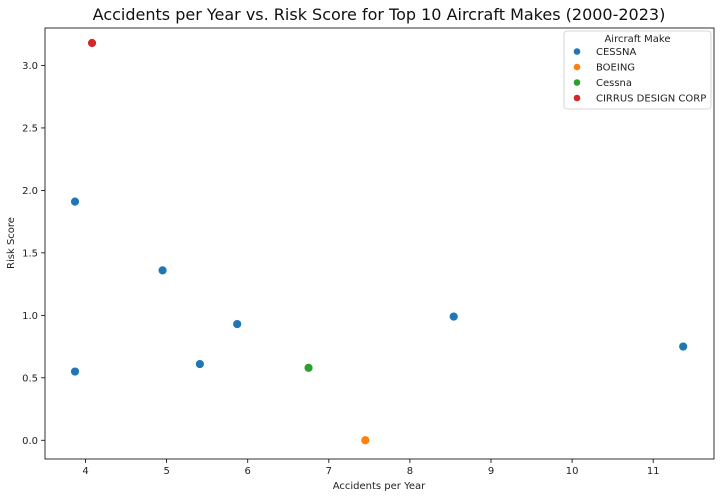 Image resolution: width=721 pixels, height=498 pixels. What do you see at coordinates (30, 66) in the screenshot?
I see `y-tick-label: 3.0` at bounding box center [30, 66].